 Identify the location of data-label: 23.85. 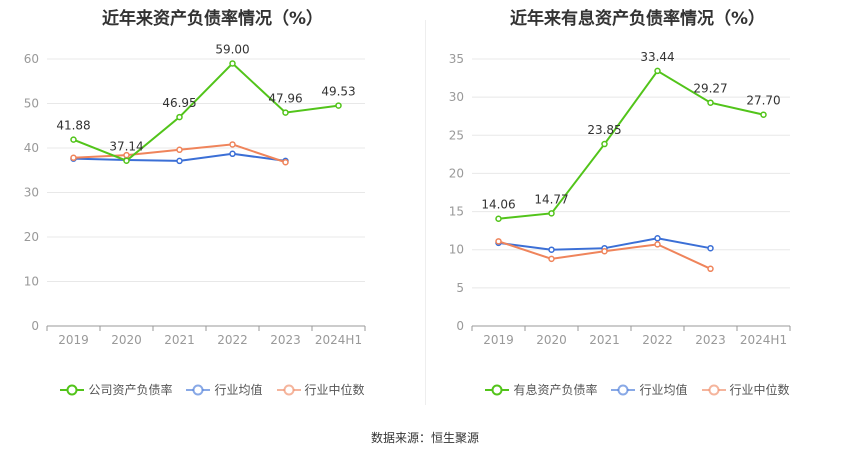
(604, 130).